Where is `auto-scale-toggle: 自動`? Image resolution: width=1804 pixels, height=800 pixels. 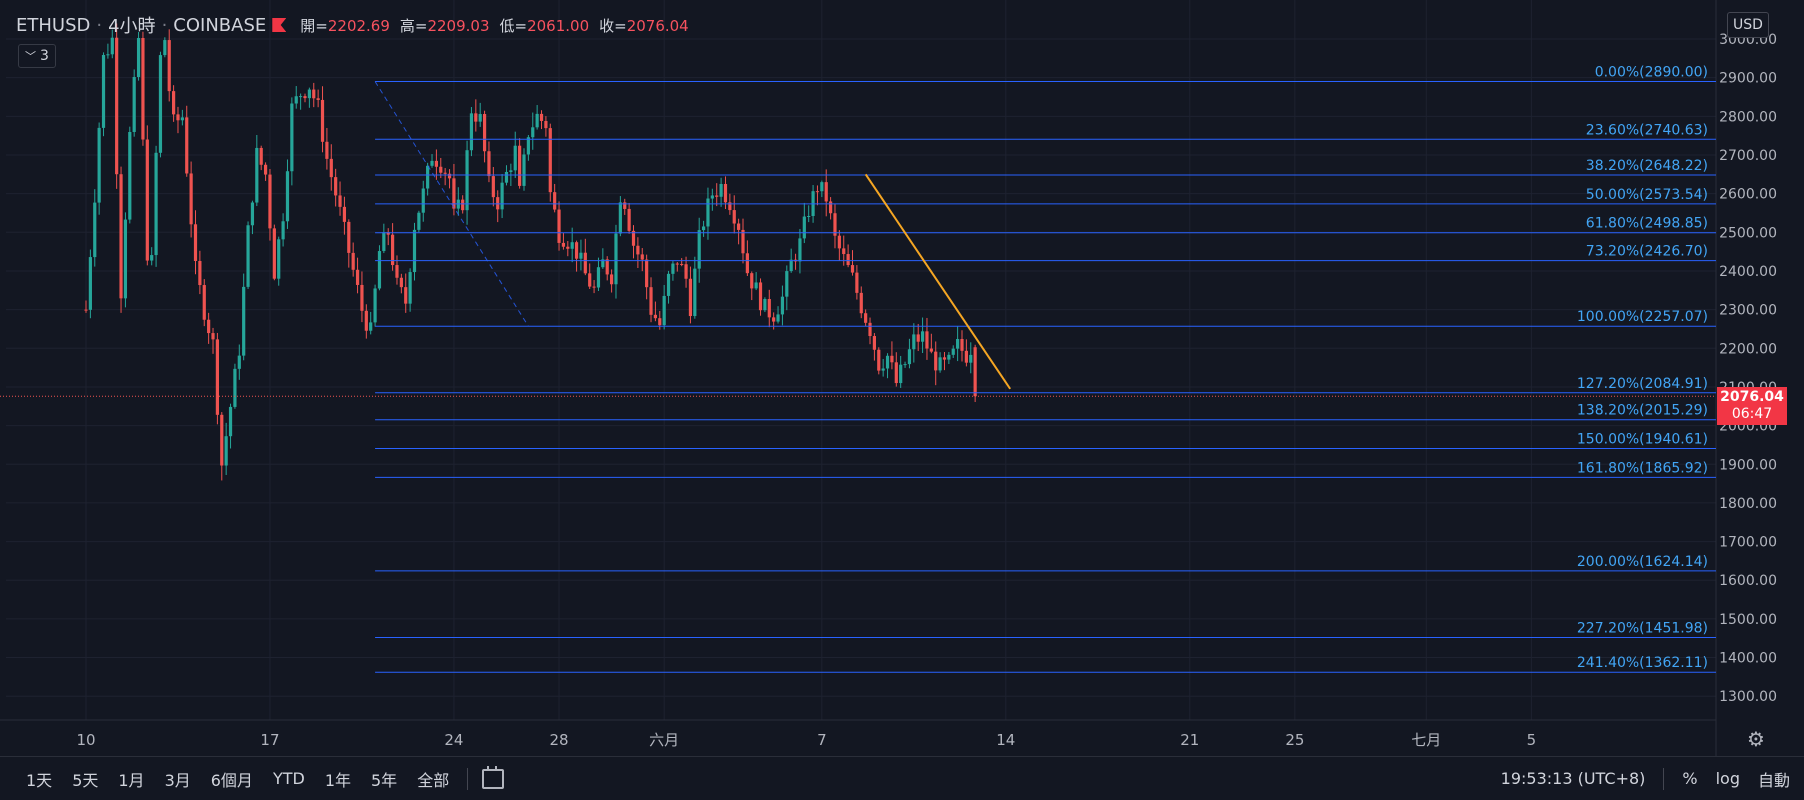
auto-scale-toggle: 自動 is located at coordinates (1773, 780).